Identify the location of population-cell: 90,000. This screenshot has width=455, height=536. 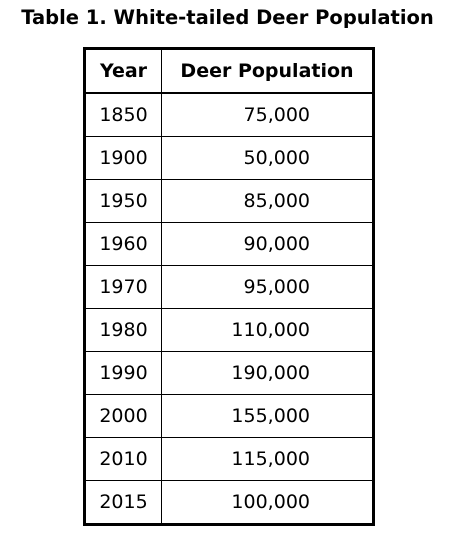
(267, 244).